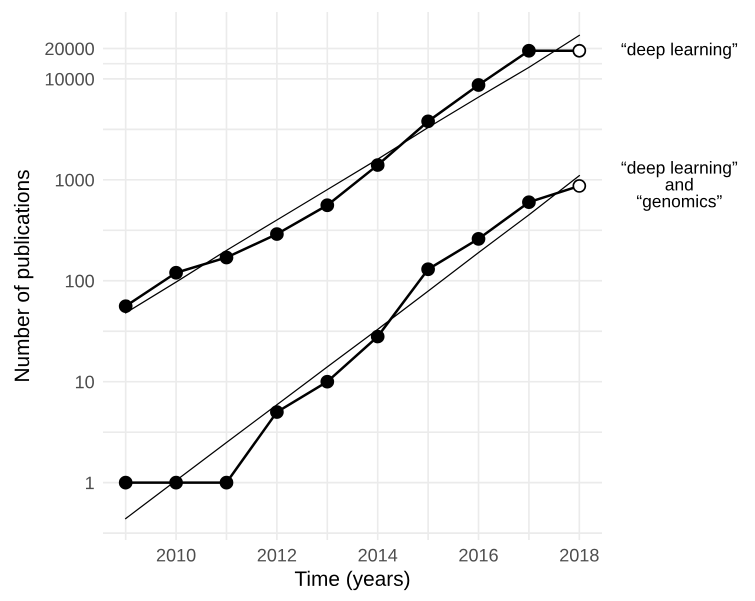 The height and width of the screenshot is (601, 755). I want to click on x-tick-label: 2016, so click(478, 555).